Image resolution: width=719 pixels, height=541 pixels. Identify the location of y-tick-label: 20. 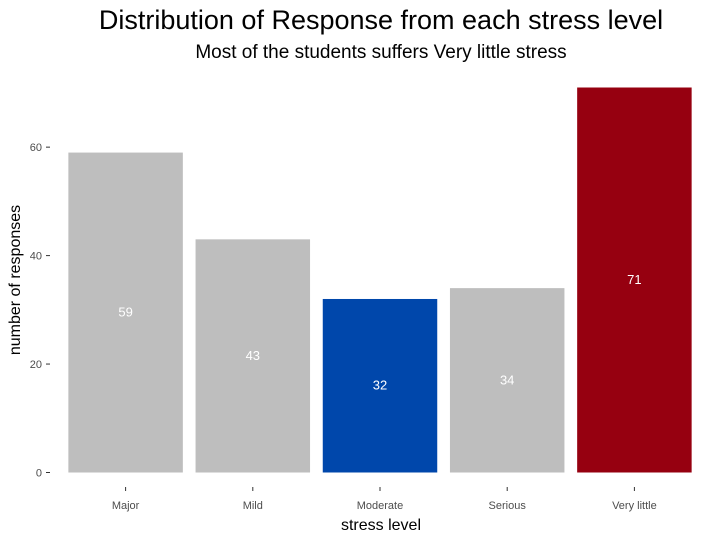
(36, 365).